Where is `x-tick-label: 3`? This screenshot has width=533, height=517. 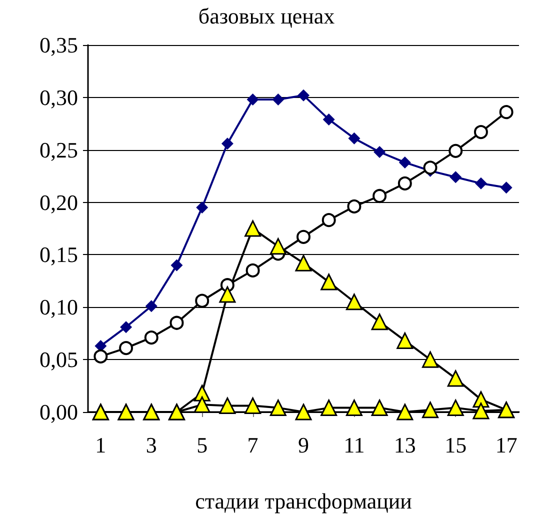 x-tick-label: 3 is located at coordinates (151, 445).